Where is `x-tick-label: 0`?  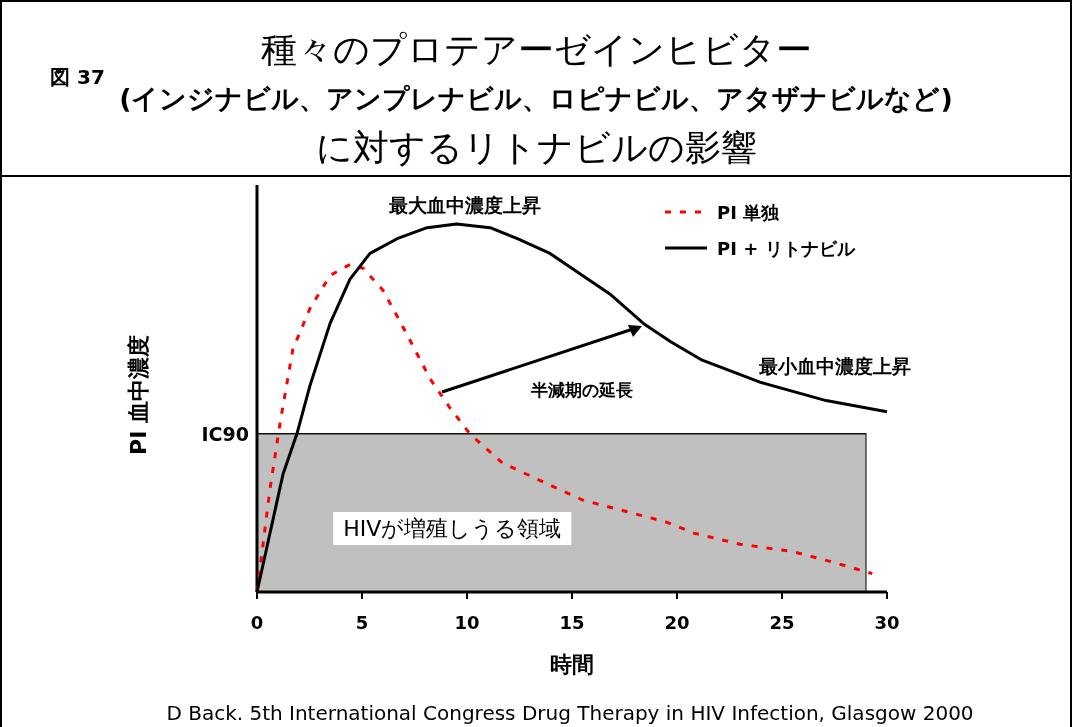 x-tick-label: 0 is located at coordinates (257, 622).